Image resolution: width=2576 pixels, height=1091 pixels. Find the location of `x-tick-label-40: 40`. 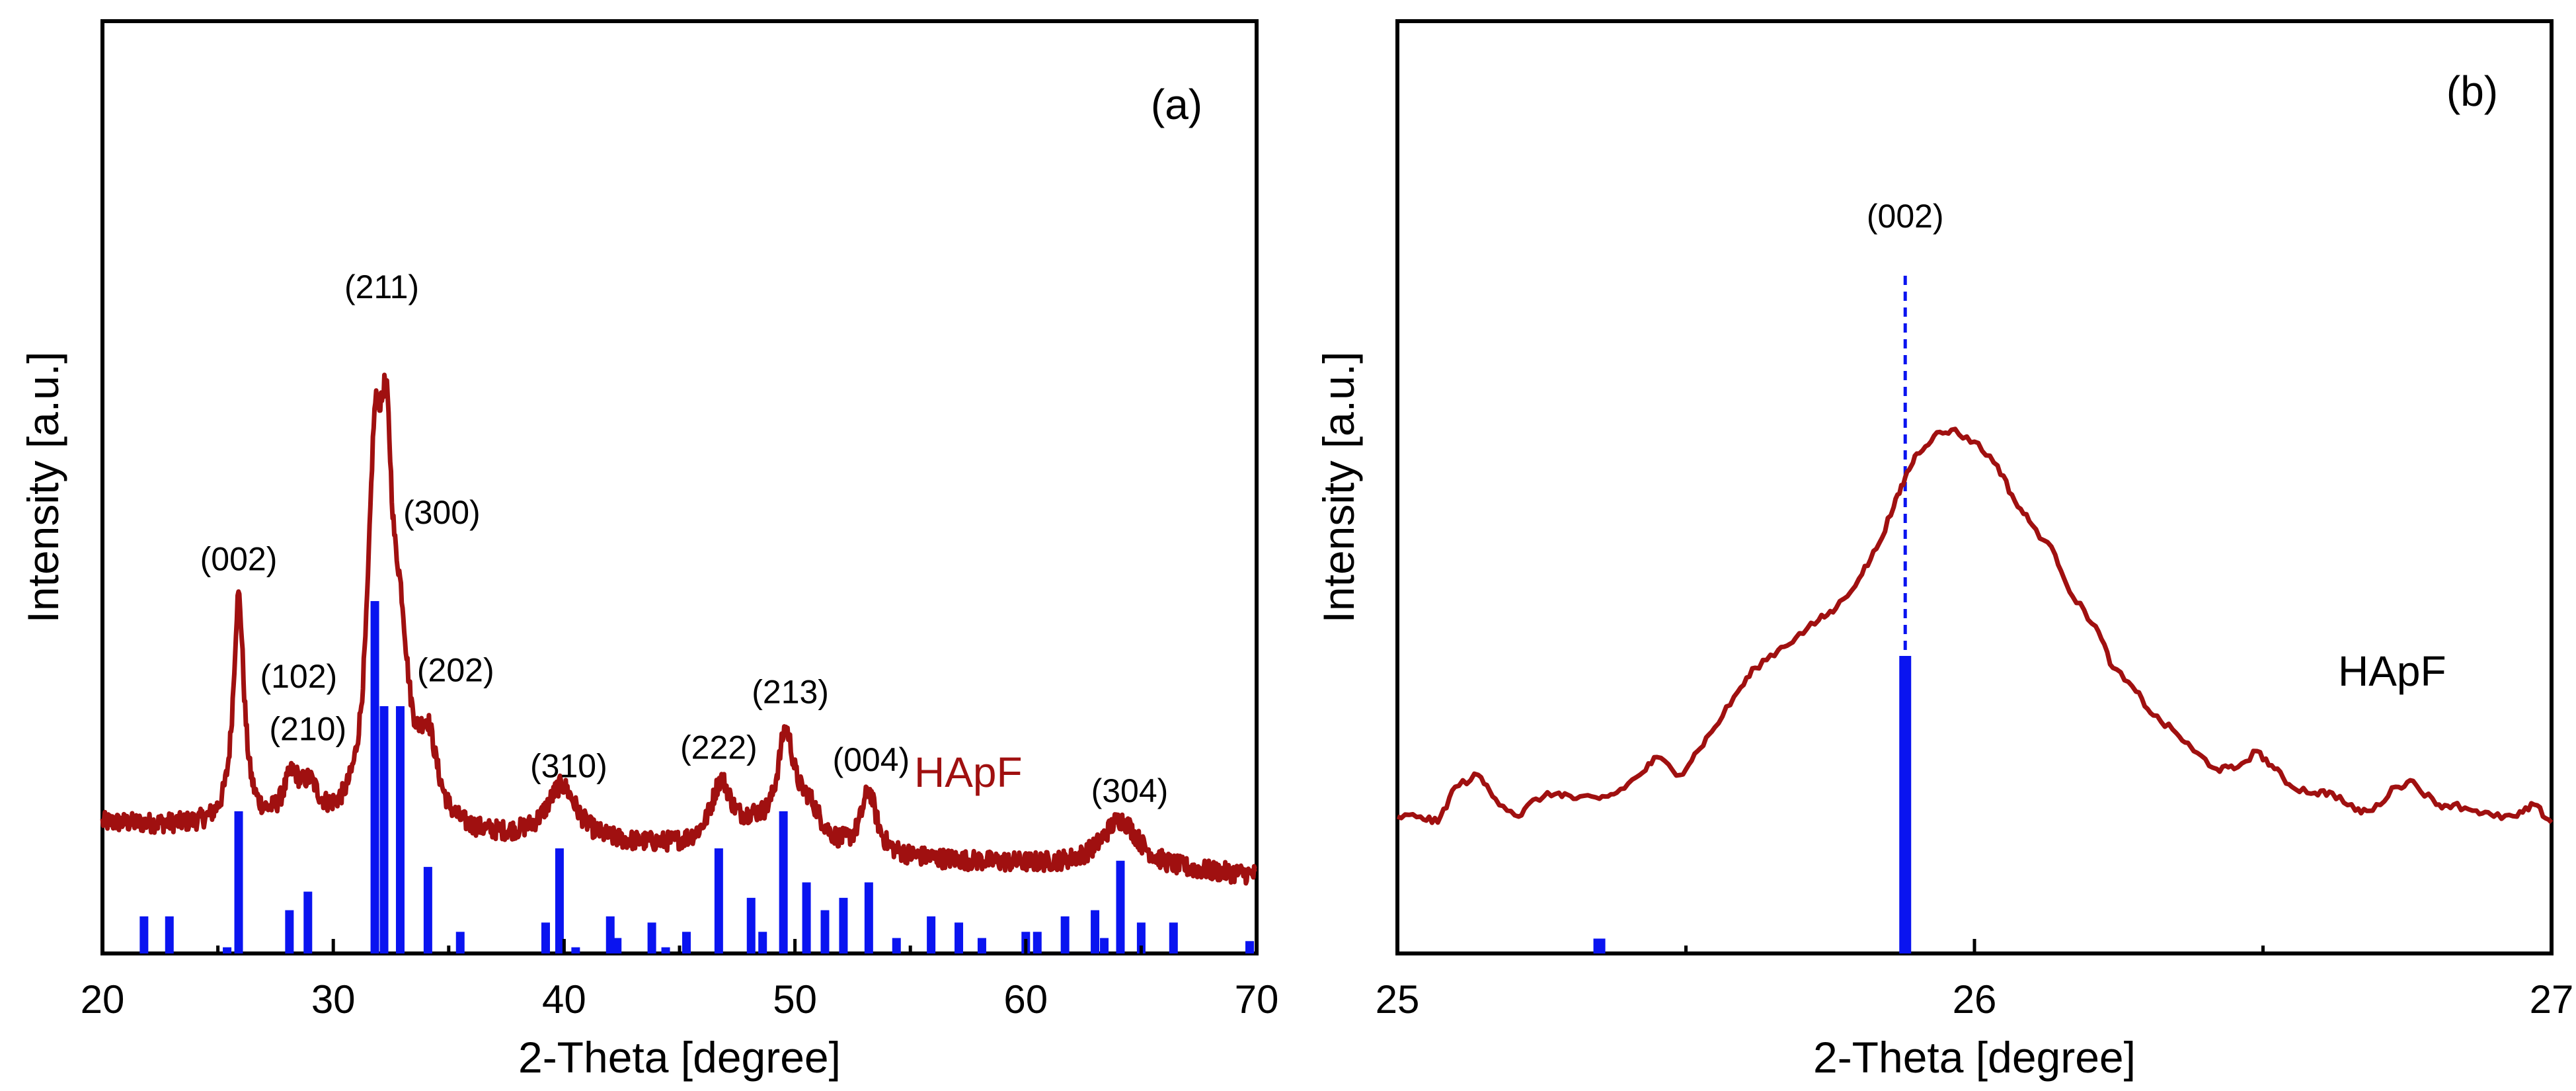

x-tick-label-40: 40 is located at coordinates (564, 999).